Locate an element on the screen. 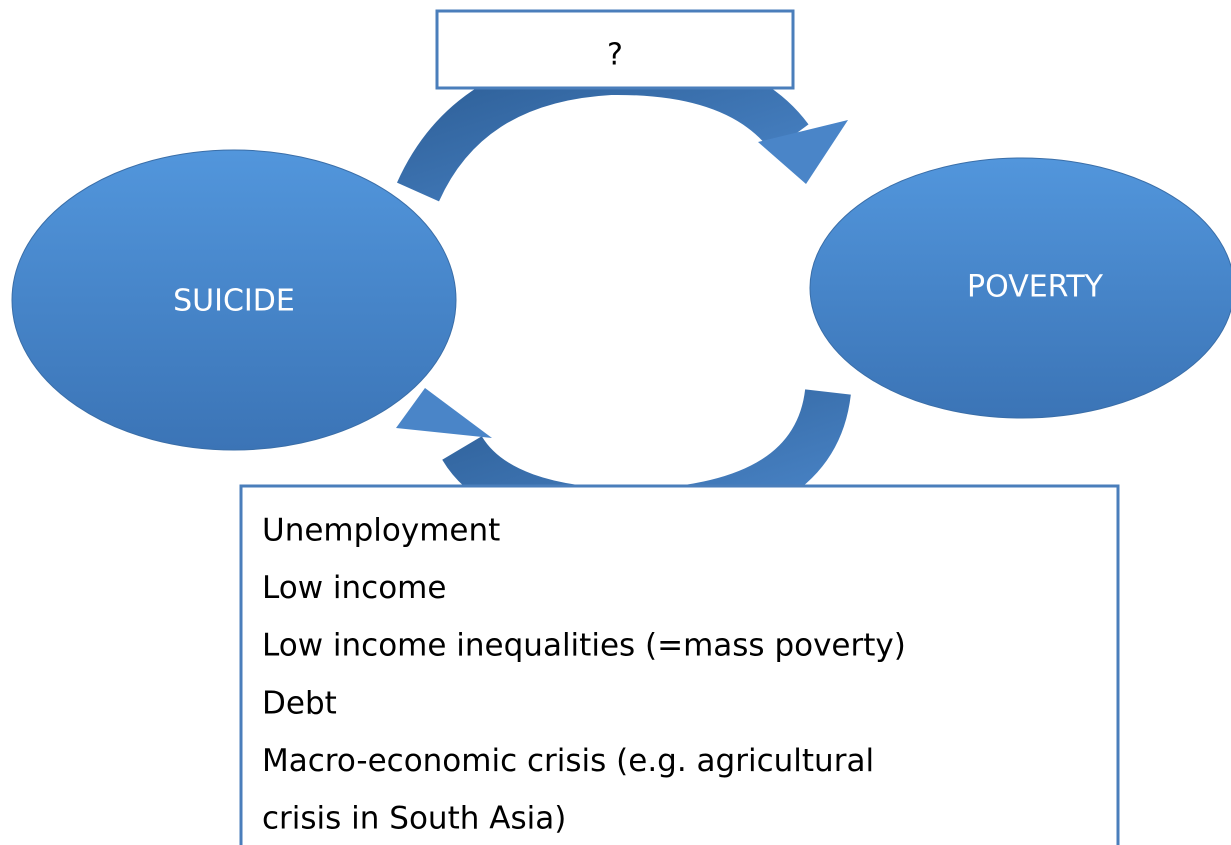  box-line: Low income inequalities (=mass poverty) is located at coordinates (584, 646).